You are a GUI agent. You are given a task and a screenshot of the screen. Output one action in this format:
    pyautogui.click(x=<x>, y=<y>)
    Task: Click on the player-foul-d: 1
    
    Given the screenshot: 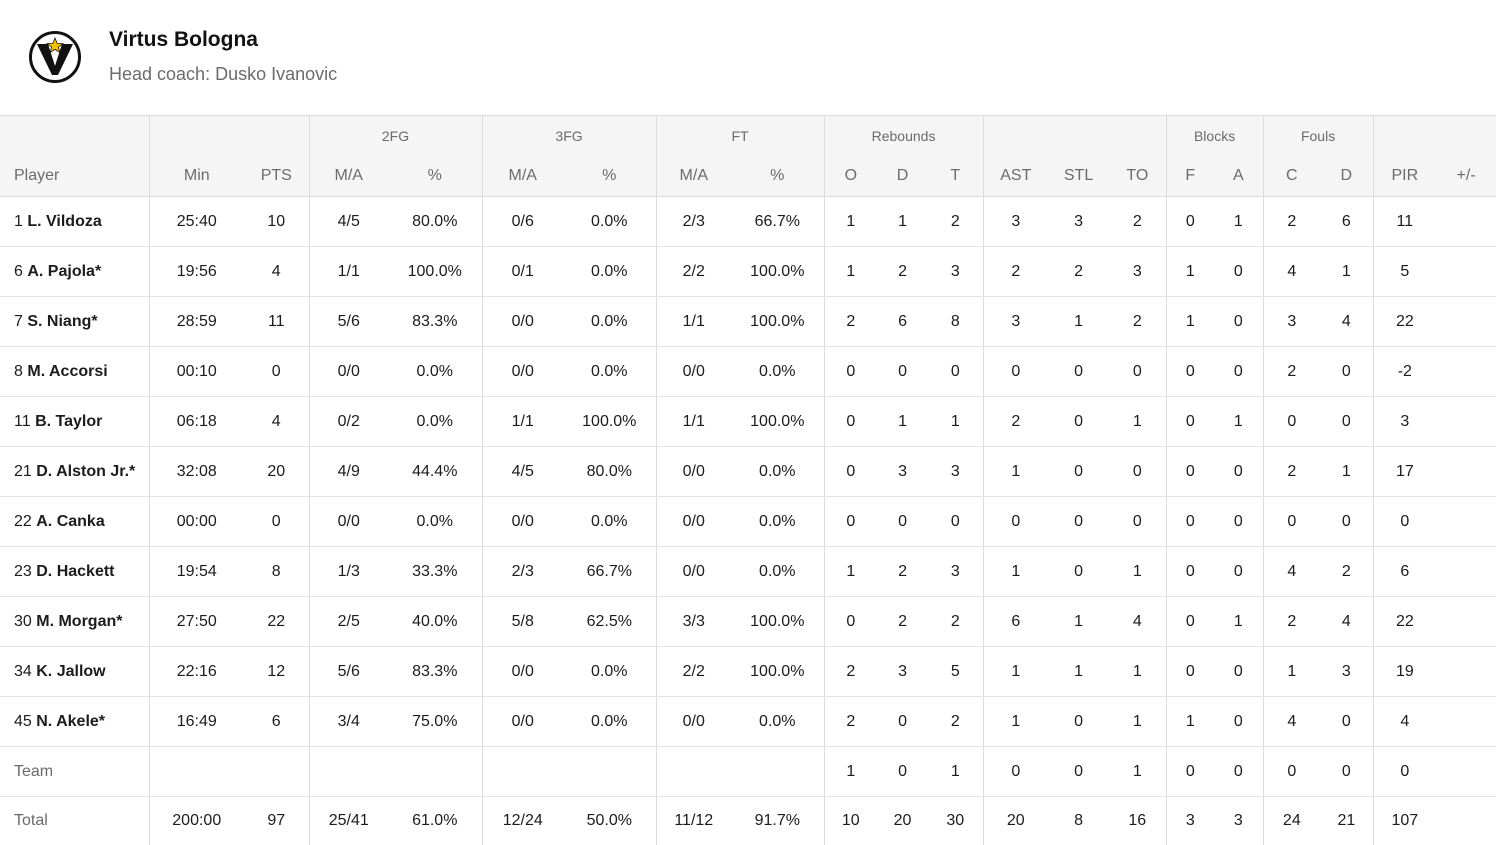 What is the action you would take?
    pyautogui.click(x=1346, y=472)
    